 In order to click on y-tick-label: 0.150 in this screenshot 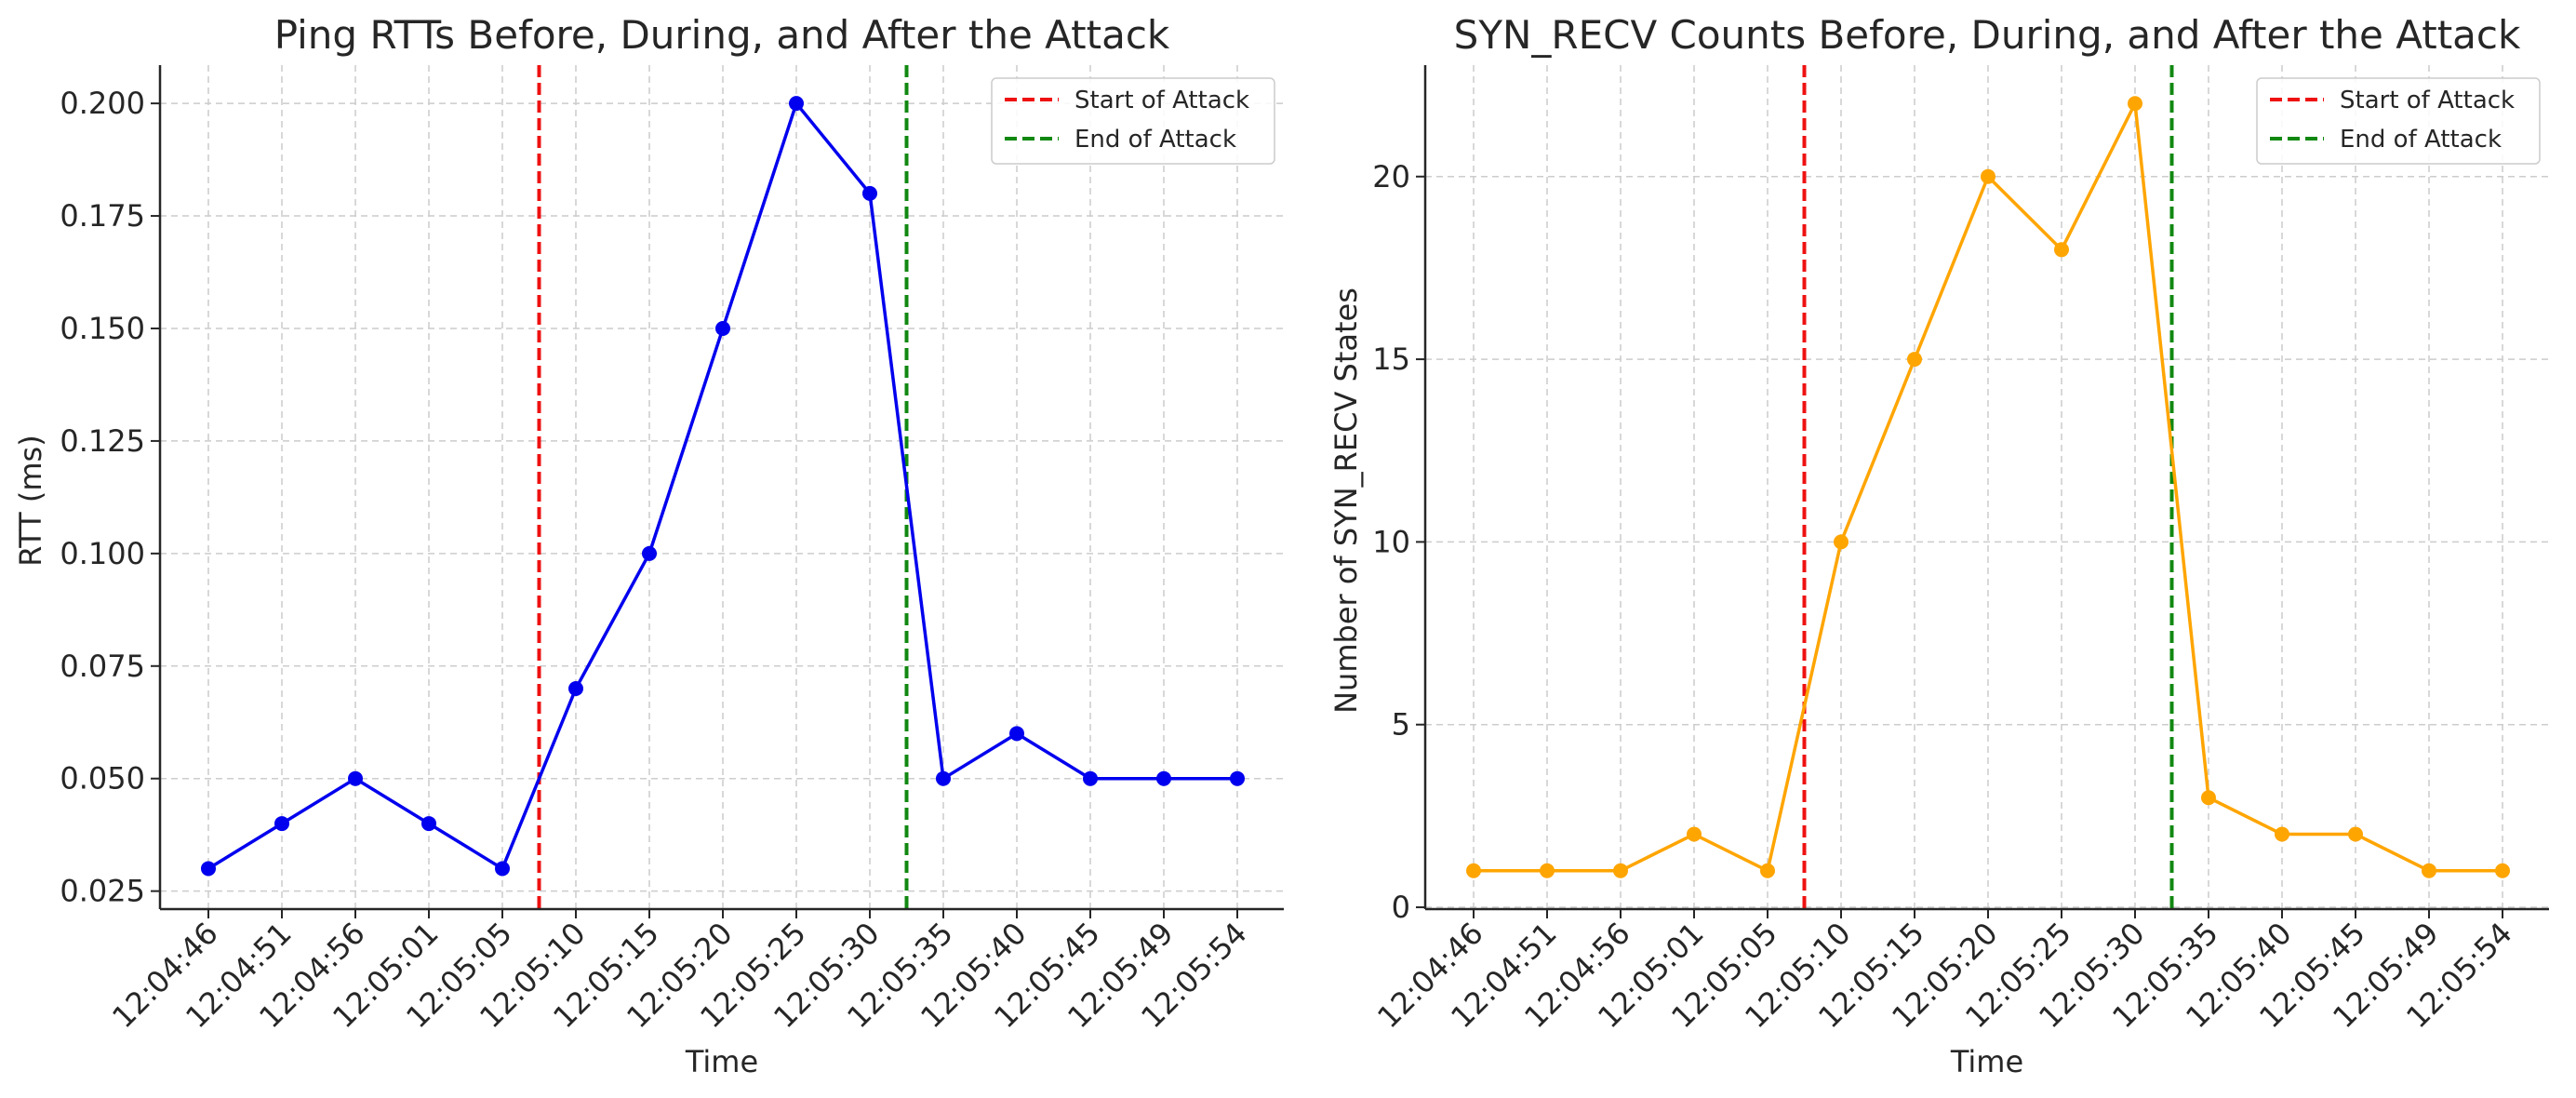, I will do `click(102, 328)`.